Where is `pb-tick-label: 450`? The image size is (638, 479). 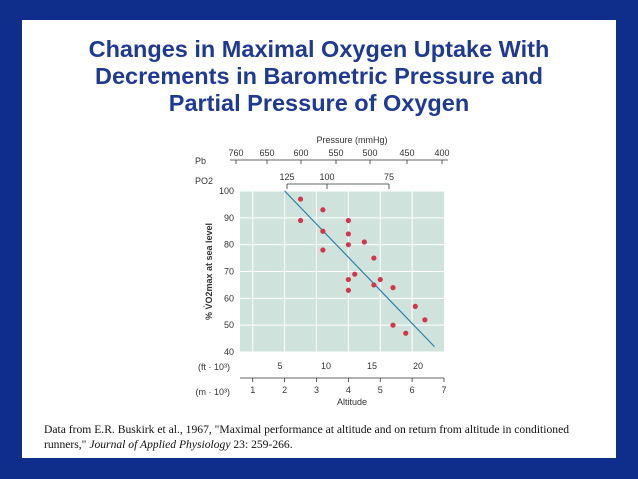 pb-tick-label: 450 is located at coordinates (406, 153).